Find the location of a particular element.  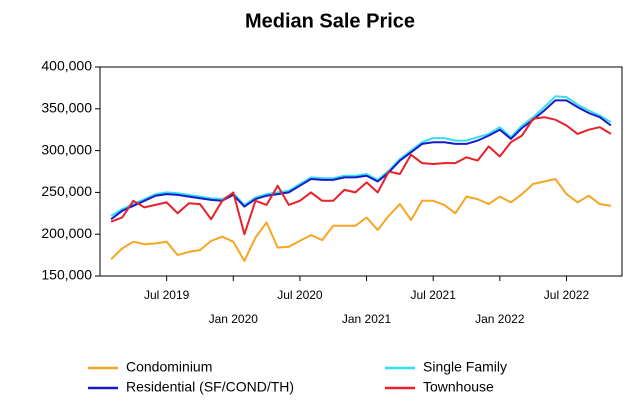

legend-label: Residential (SF/COND/TH) is located at coordinates (210, 387).